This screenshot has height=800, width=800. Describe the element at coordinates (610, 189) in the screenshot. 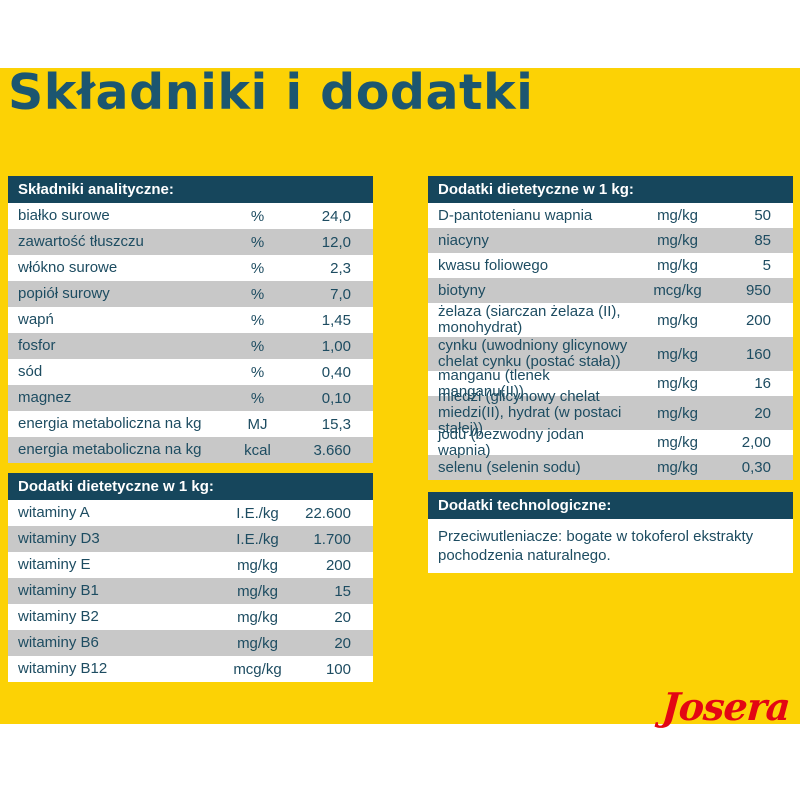

I see `dietary-right-table-header: Dodatki dietetyczne w 1 kg:` at that location.